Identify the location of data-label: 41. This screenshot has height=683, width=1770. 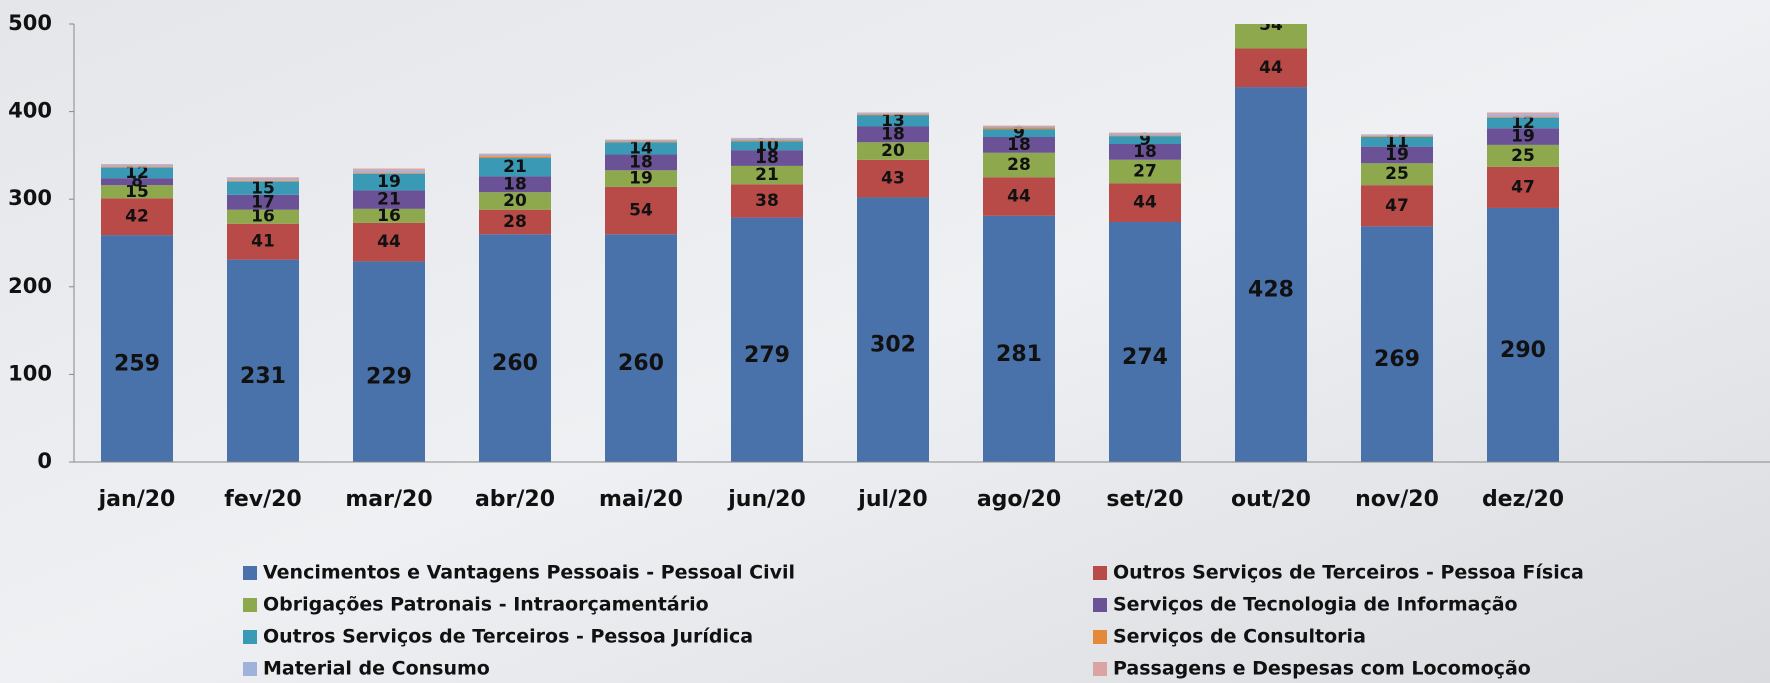
(263, 242).